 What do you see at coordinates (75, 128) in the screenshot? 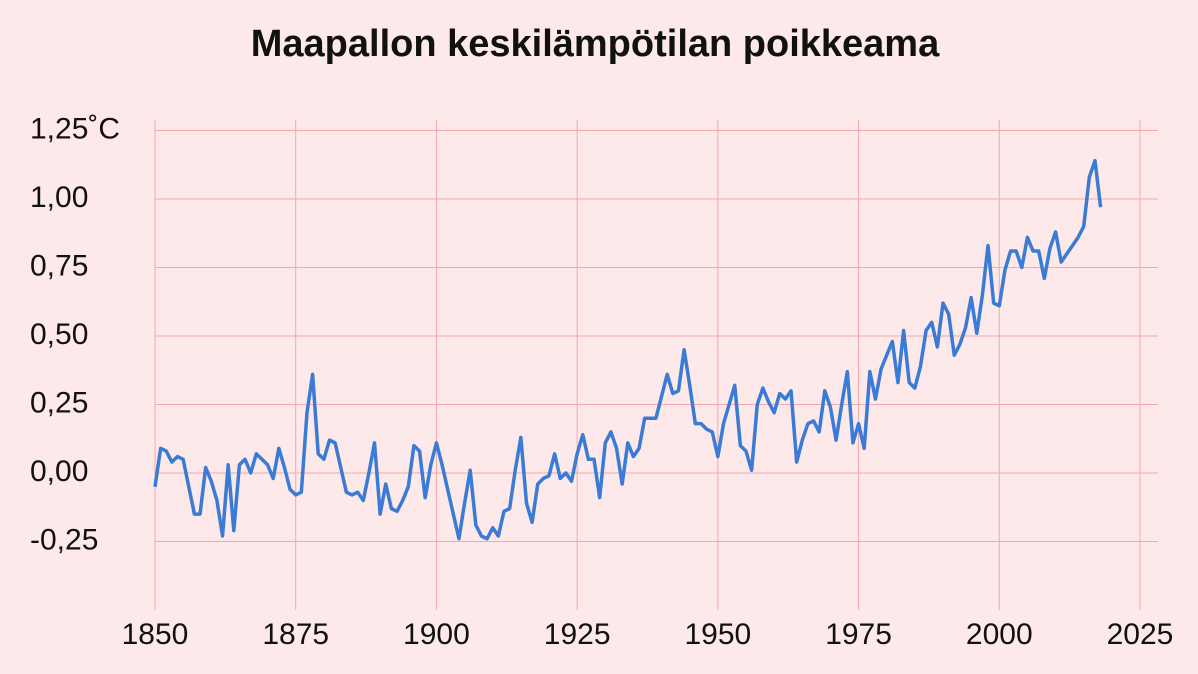
I see `y-tick-label: 1,25˚C` at bounding box center [75, 128].